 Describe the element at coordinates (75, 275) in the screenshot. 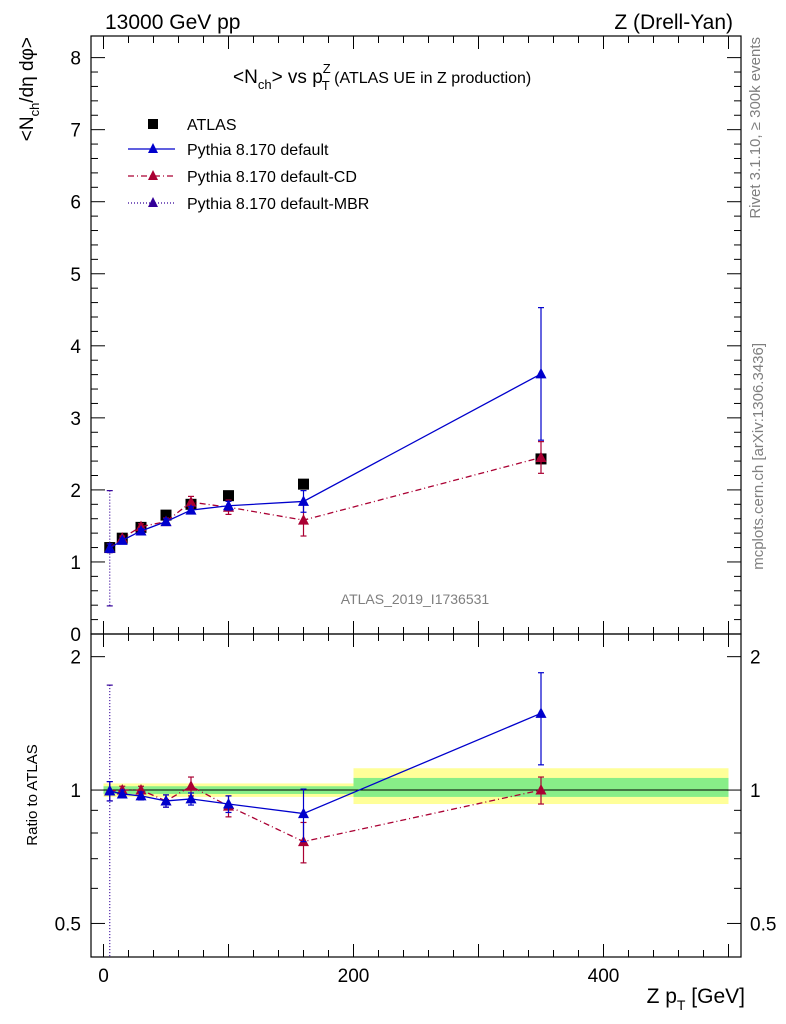

I see `y-tick-label-5: 5` at that location.